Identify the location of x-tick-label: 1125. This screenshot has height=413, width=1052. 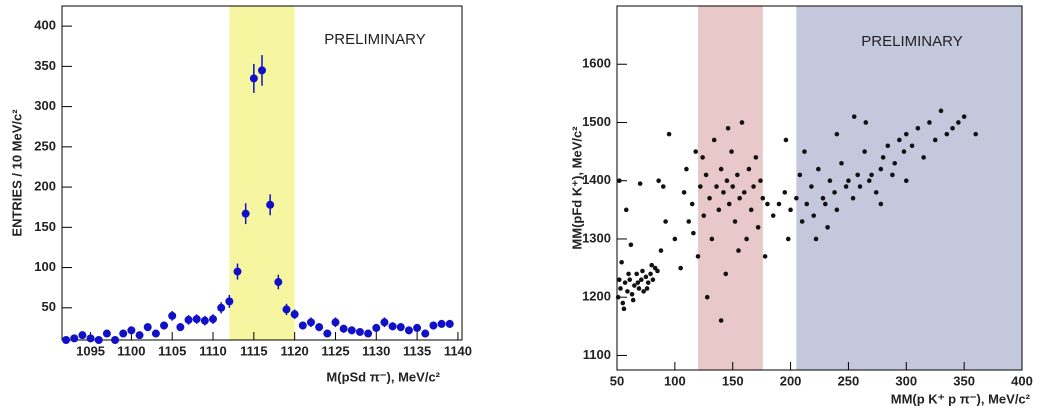
(335, 350).